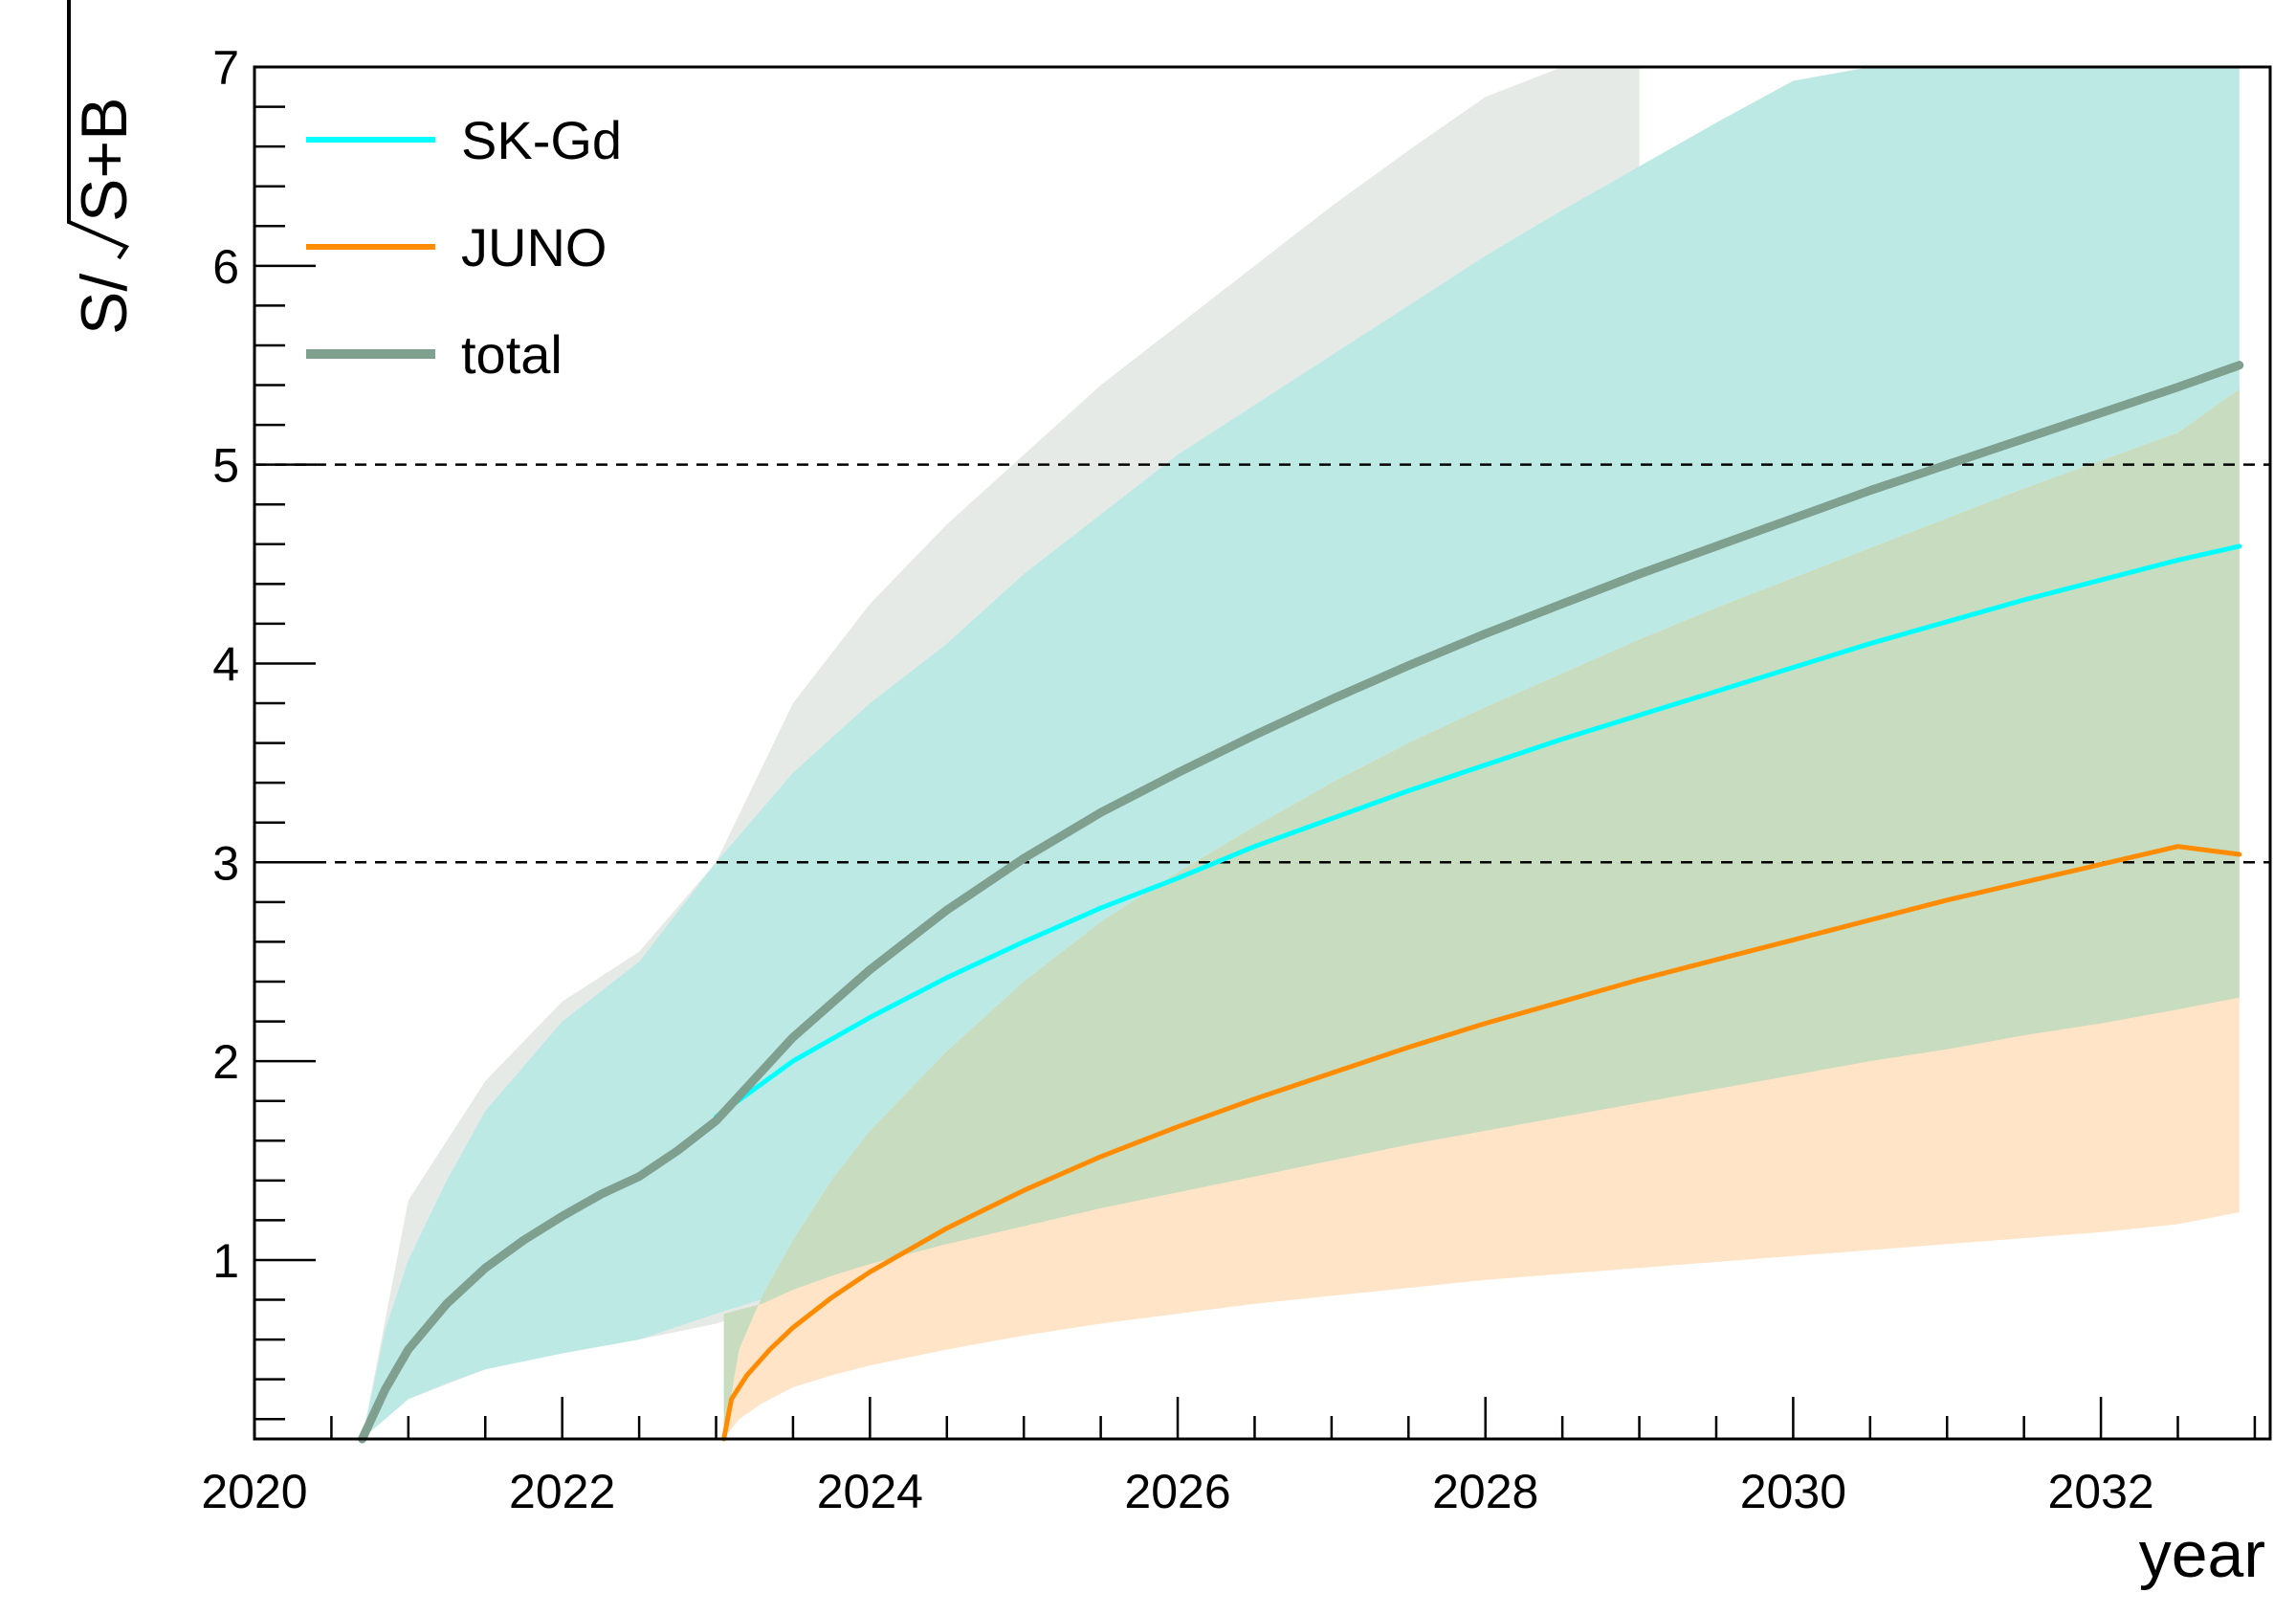 The image size is (2296, 1615). I want to click on y-tick-label: 6, so click(225, 267).